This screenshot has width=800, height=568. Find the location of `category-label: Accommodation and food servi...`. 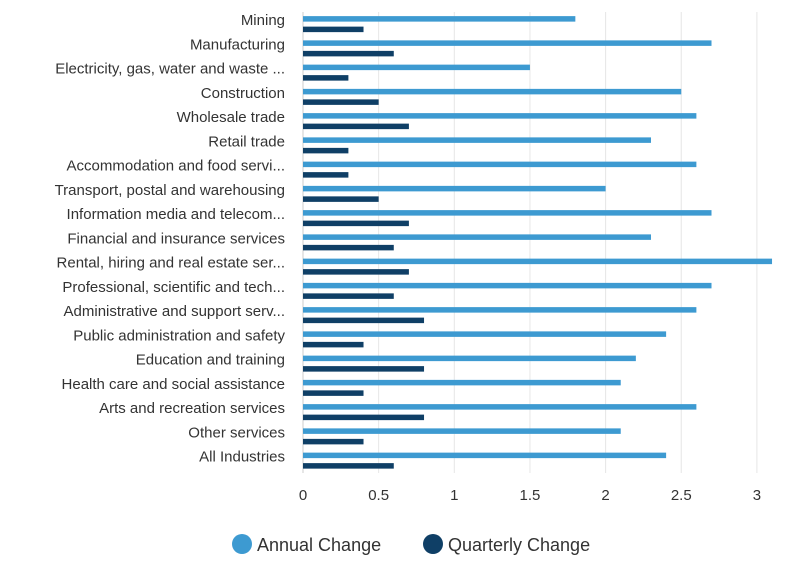

category-label: Accommodation and food servi... is located at coordinates (176, 166).